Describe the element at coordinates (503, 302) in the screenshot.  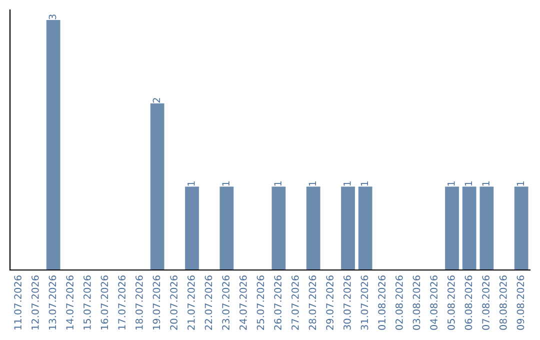
I see `x-tick-label: 08.08.2026` at that location.